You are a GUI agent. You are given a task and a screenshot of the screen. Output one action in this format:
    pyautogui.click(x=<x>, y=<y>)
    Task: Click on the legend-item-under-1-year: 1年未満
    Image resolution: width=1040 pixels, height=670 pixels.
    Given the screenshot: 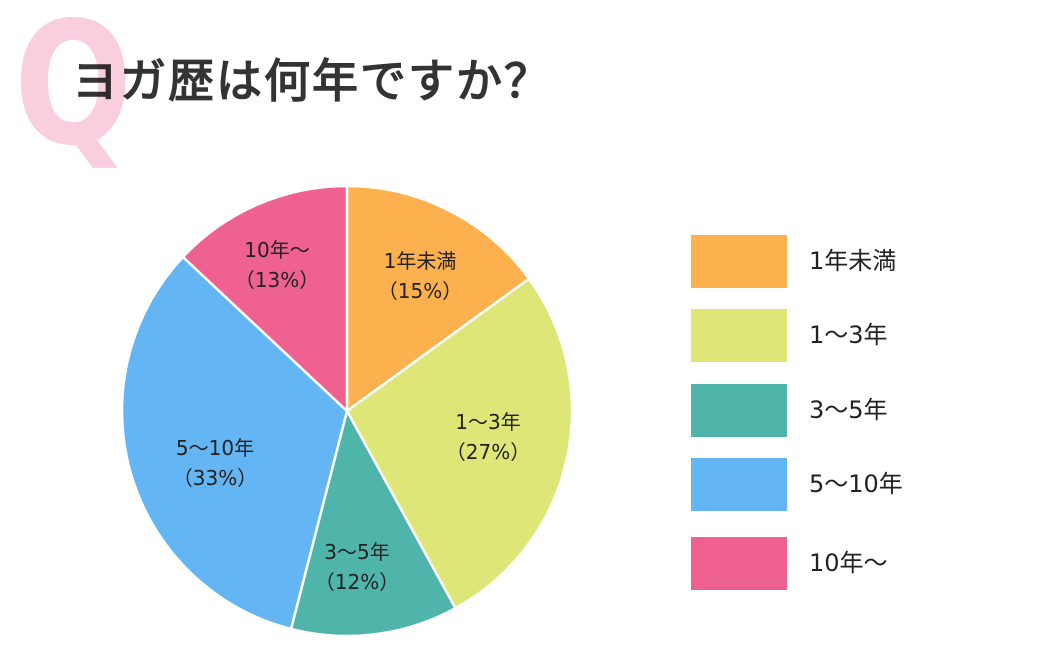 What is the action you would take?
    pyautogui.click(x=841, y=261)
    